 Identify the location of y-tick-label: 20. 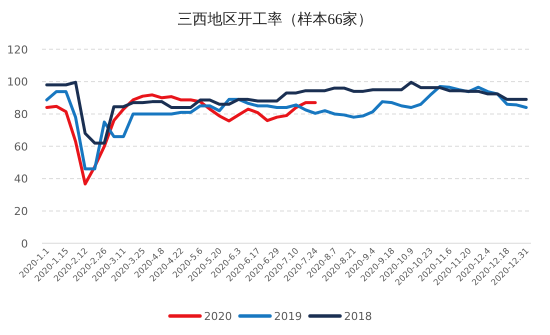
(21, 211).